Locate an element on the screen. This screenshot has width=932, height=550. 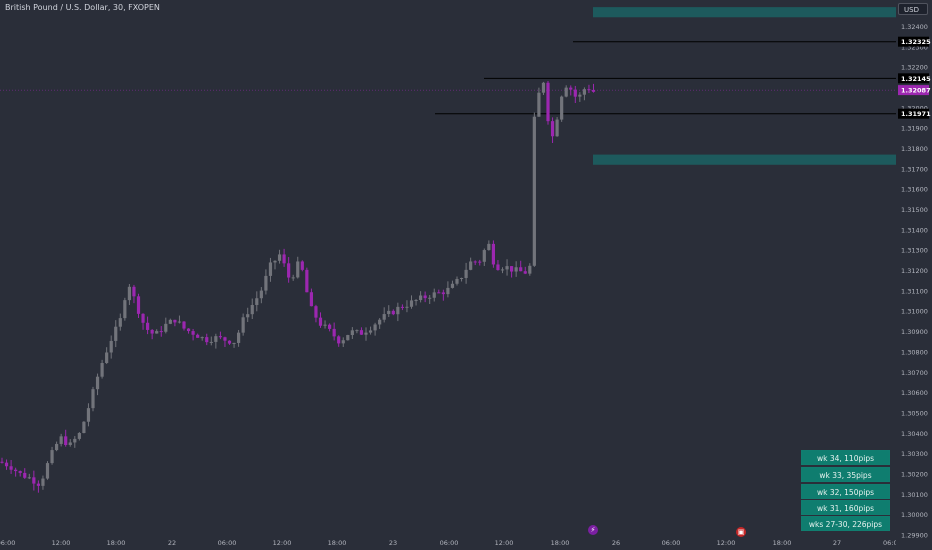
info-box-0: wk 34, 110pips is located at coordinates (845, 457).